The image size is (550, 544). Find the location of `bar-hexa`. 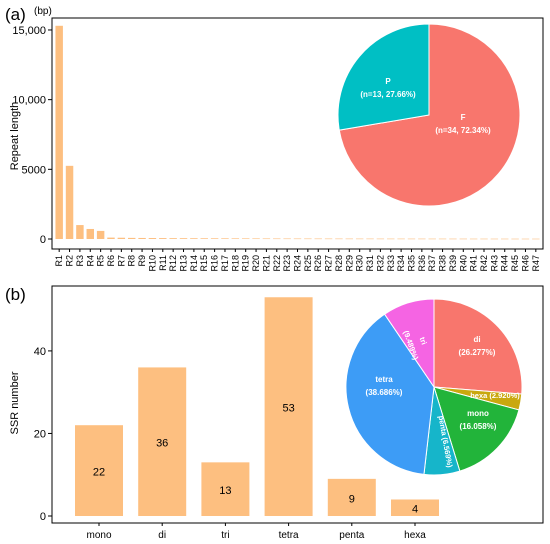

bar-hexa is located at coordinates (415, 507).